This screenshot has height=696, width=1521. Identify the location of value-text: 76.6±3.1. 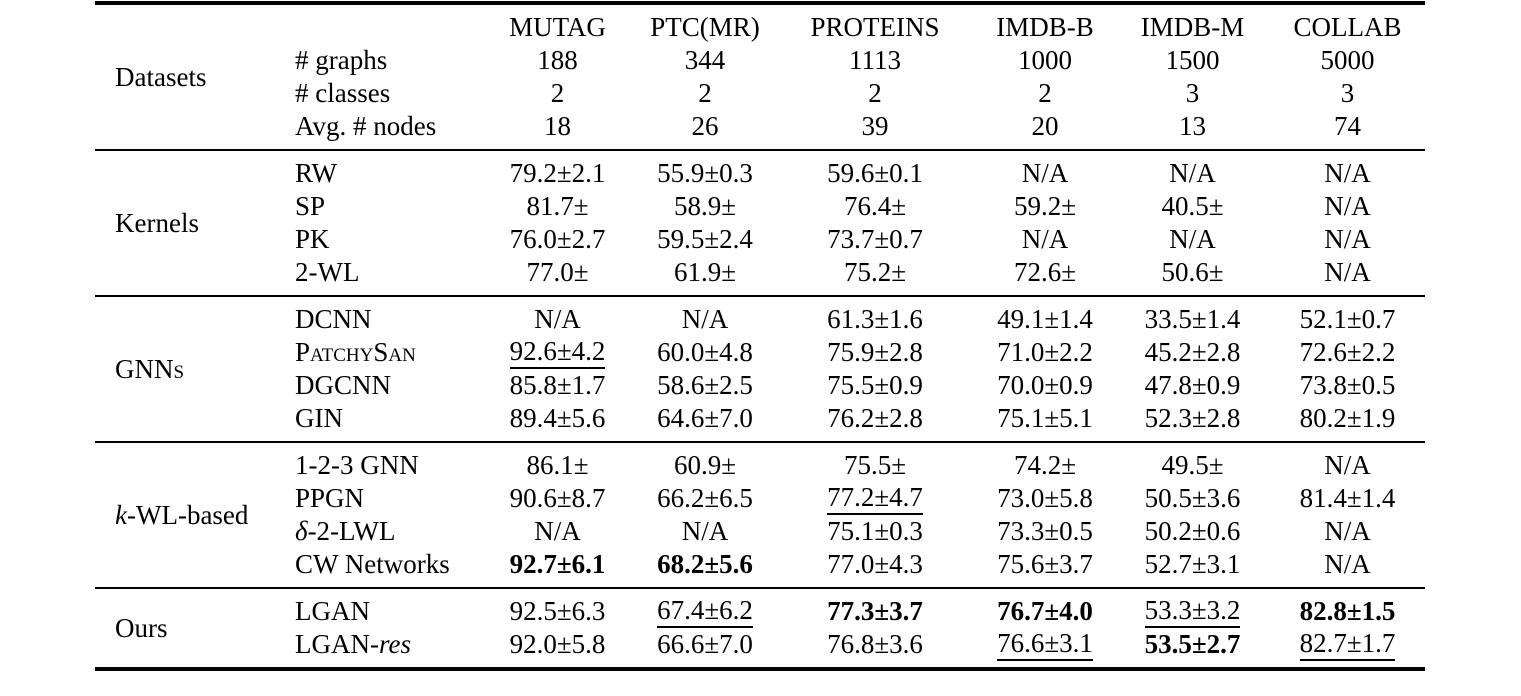
(1045, 645).